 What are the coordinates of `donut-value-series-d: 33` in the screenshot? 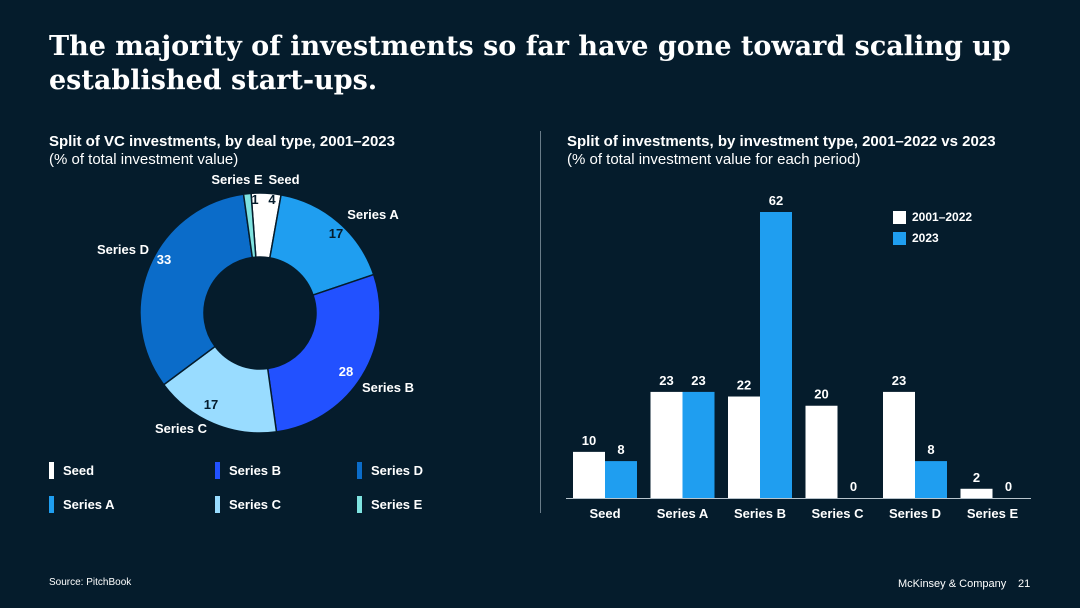 It's located at (164, 259).